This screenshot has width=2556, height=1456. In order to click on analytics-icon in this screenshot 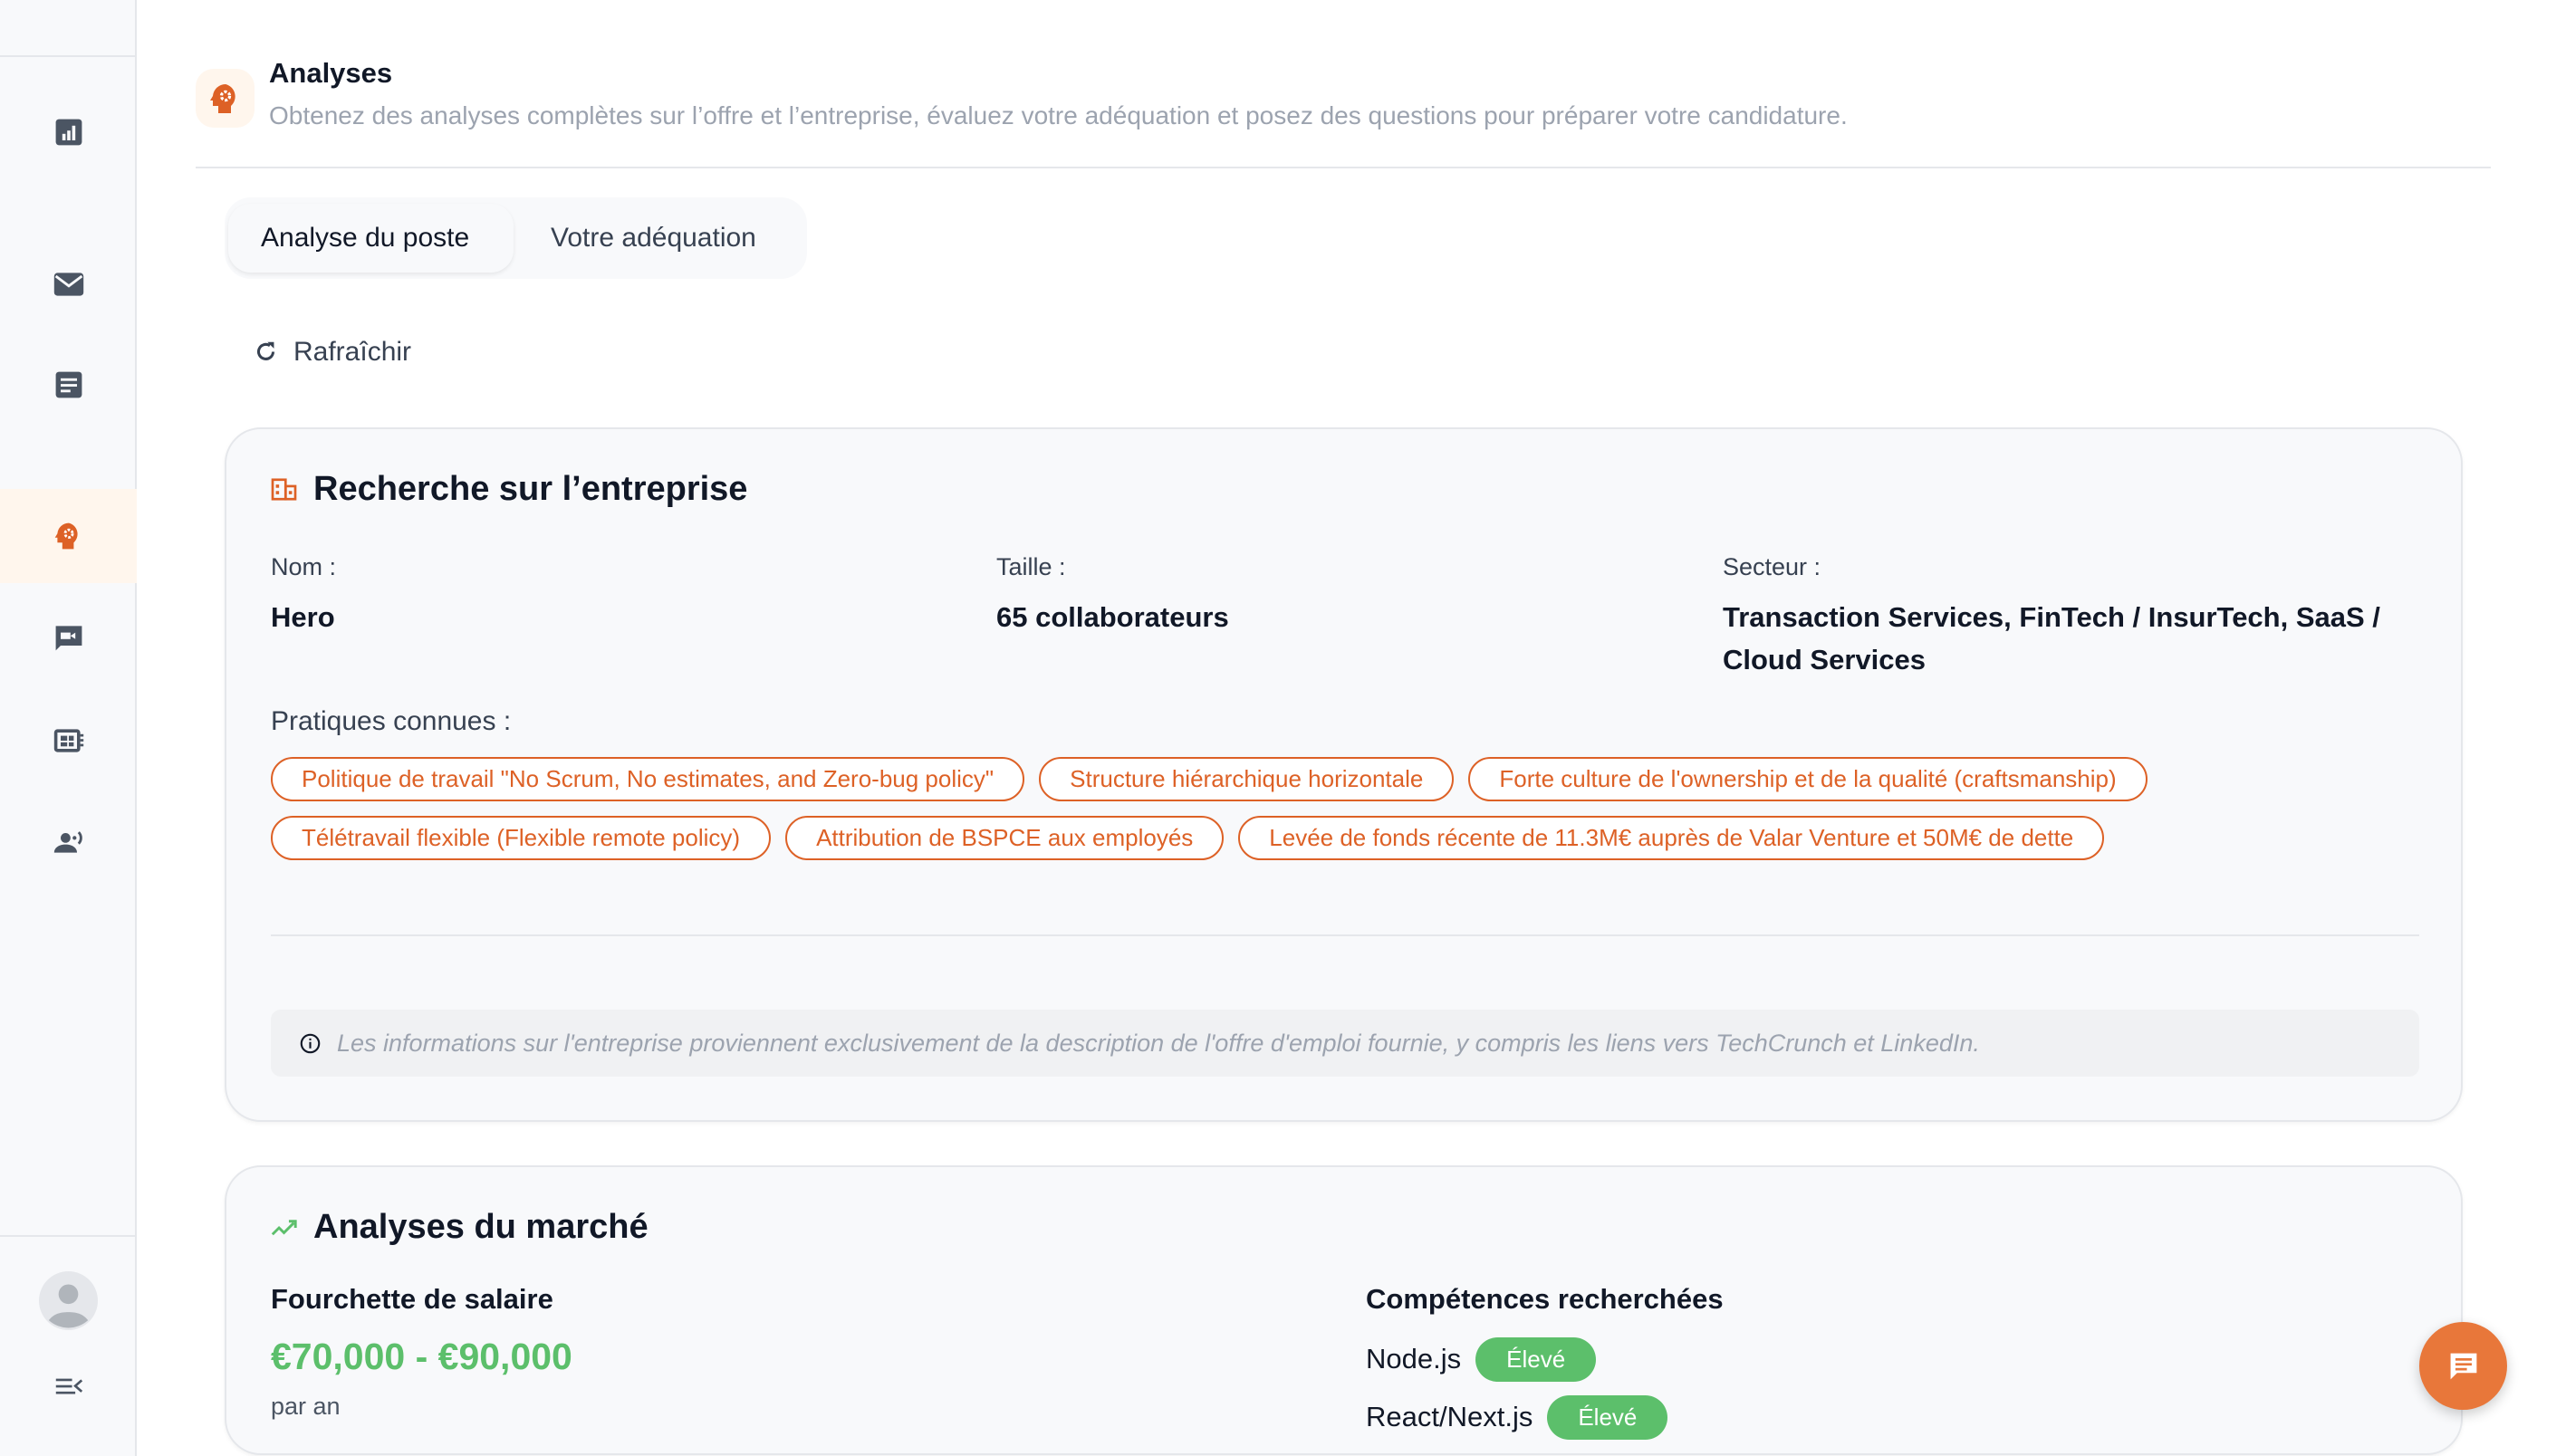, I will do `click(68, 132)`.